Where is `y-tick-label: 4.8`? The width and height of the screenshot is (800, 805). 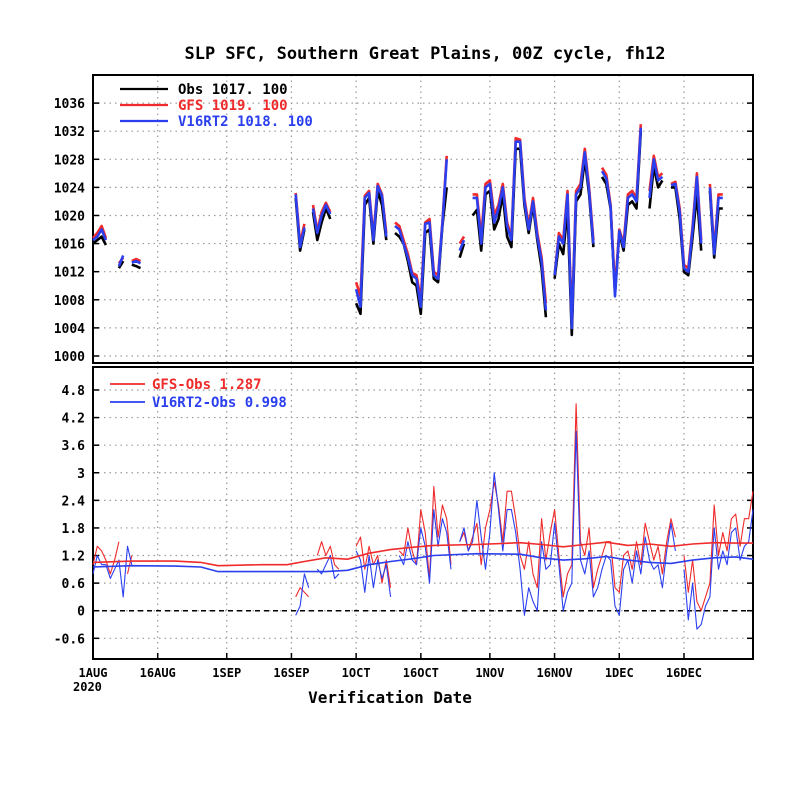
y-tick-label: 4.8 is located at coordinates (74, 391).